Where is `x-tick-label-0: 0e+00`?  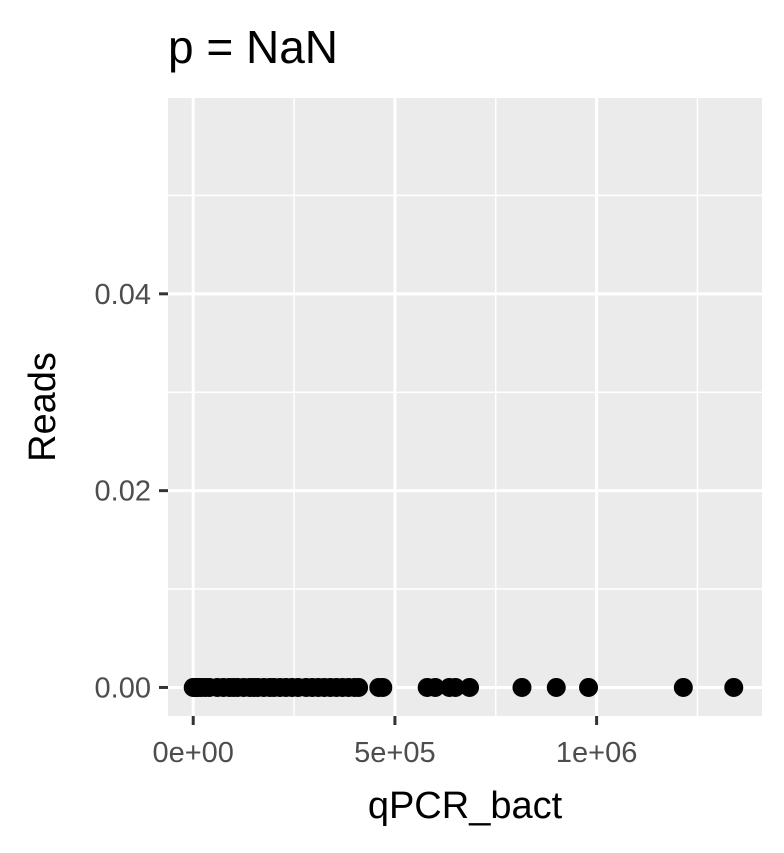
x-tick-label-0: 0e+00 is located at coordinates (192, 753).